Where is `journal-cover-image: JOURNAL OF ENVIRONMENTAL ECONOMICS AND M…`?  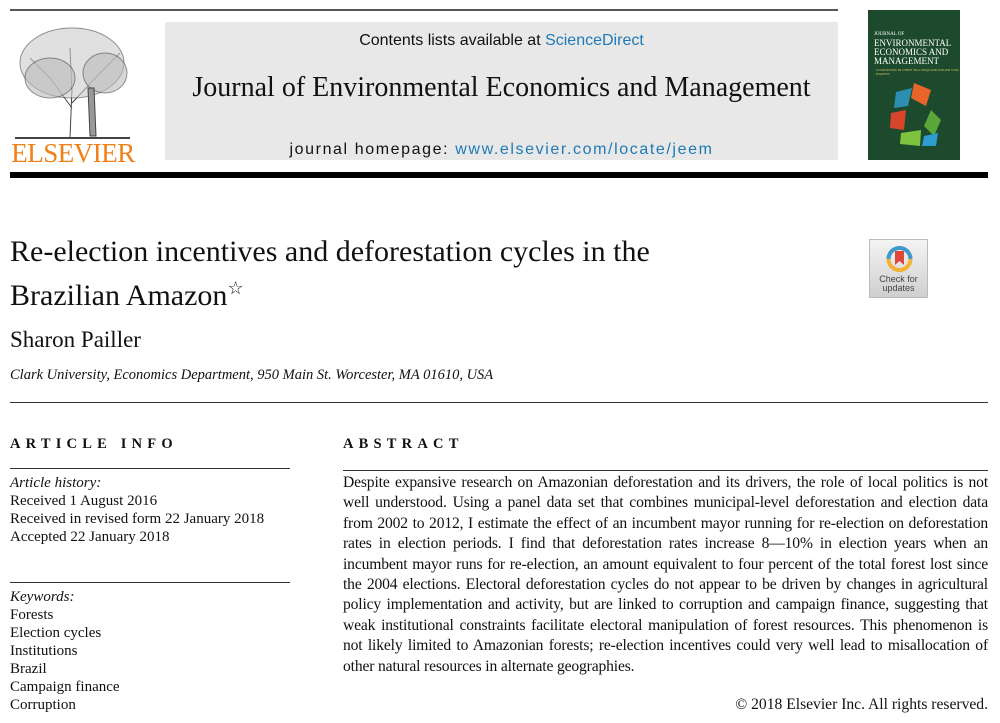 journal-cover-image: JOURNAL OF ENVIRONMENTAL ECONOMICS AND M… is located at coordinates (914, 85).